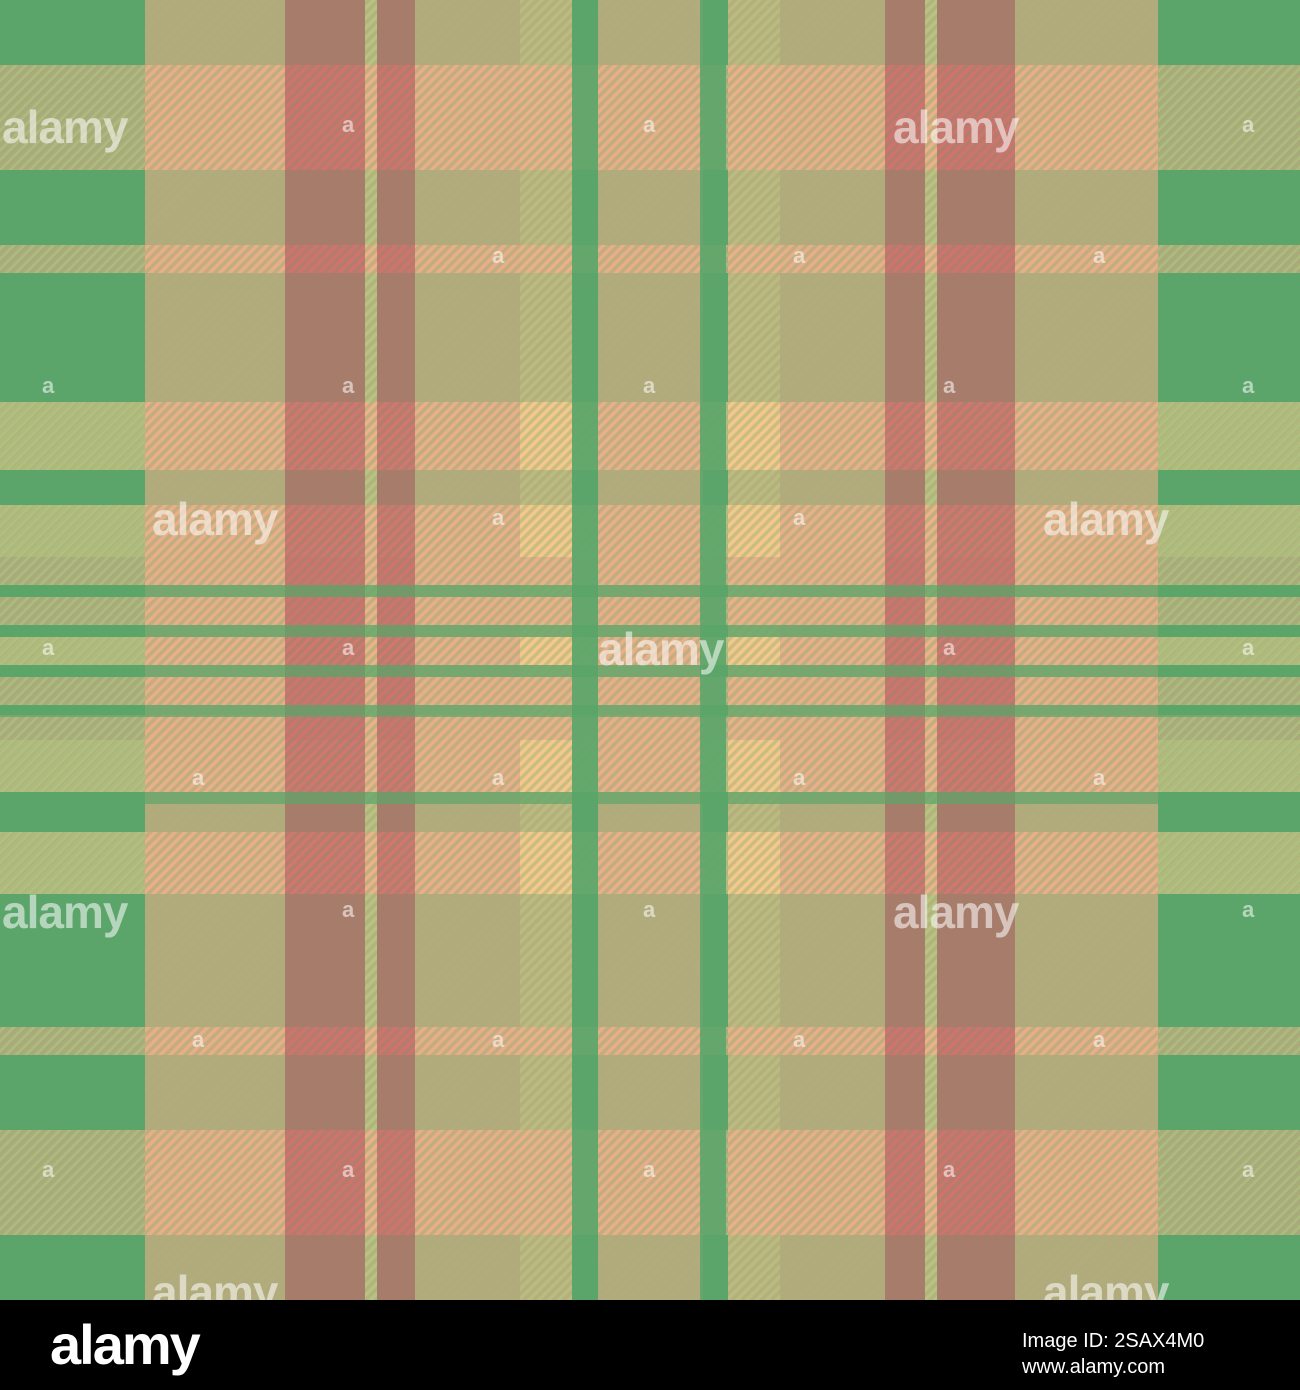  I want to click on alamy-logo: alamy, so click(125, 1344).